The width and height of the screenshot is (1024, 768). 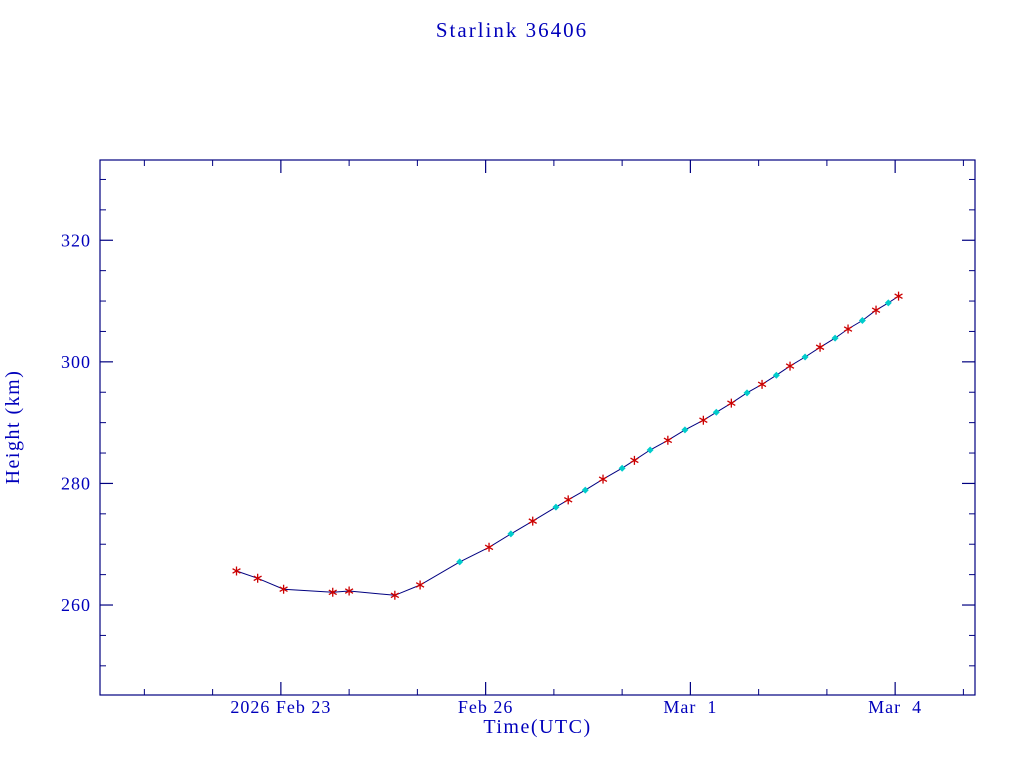 What do you see at coordinates (76, 605) in the screenshot?
I see `y-tick-label: 260` at bounding box center [76, 605].